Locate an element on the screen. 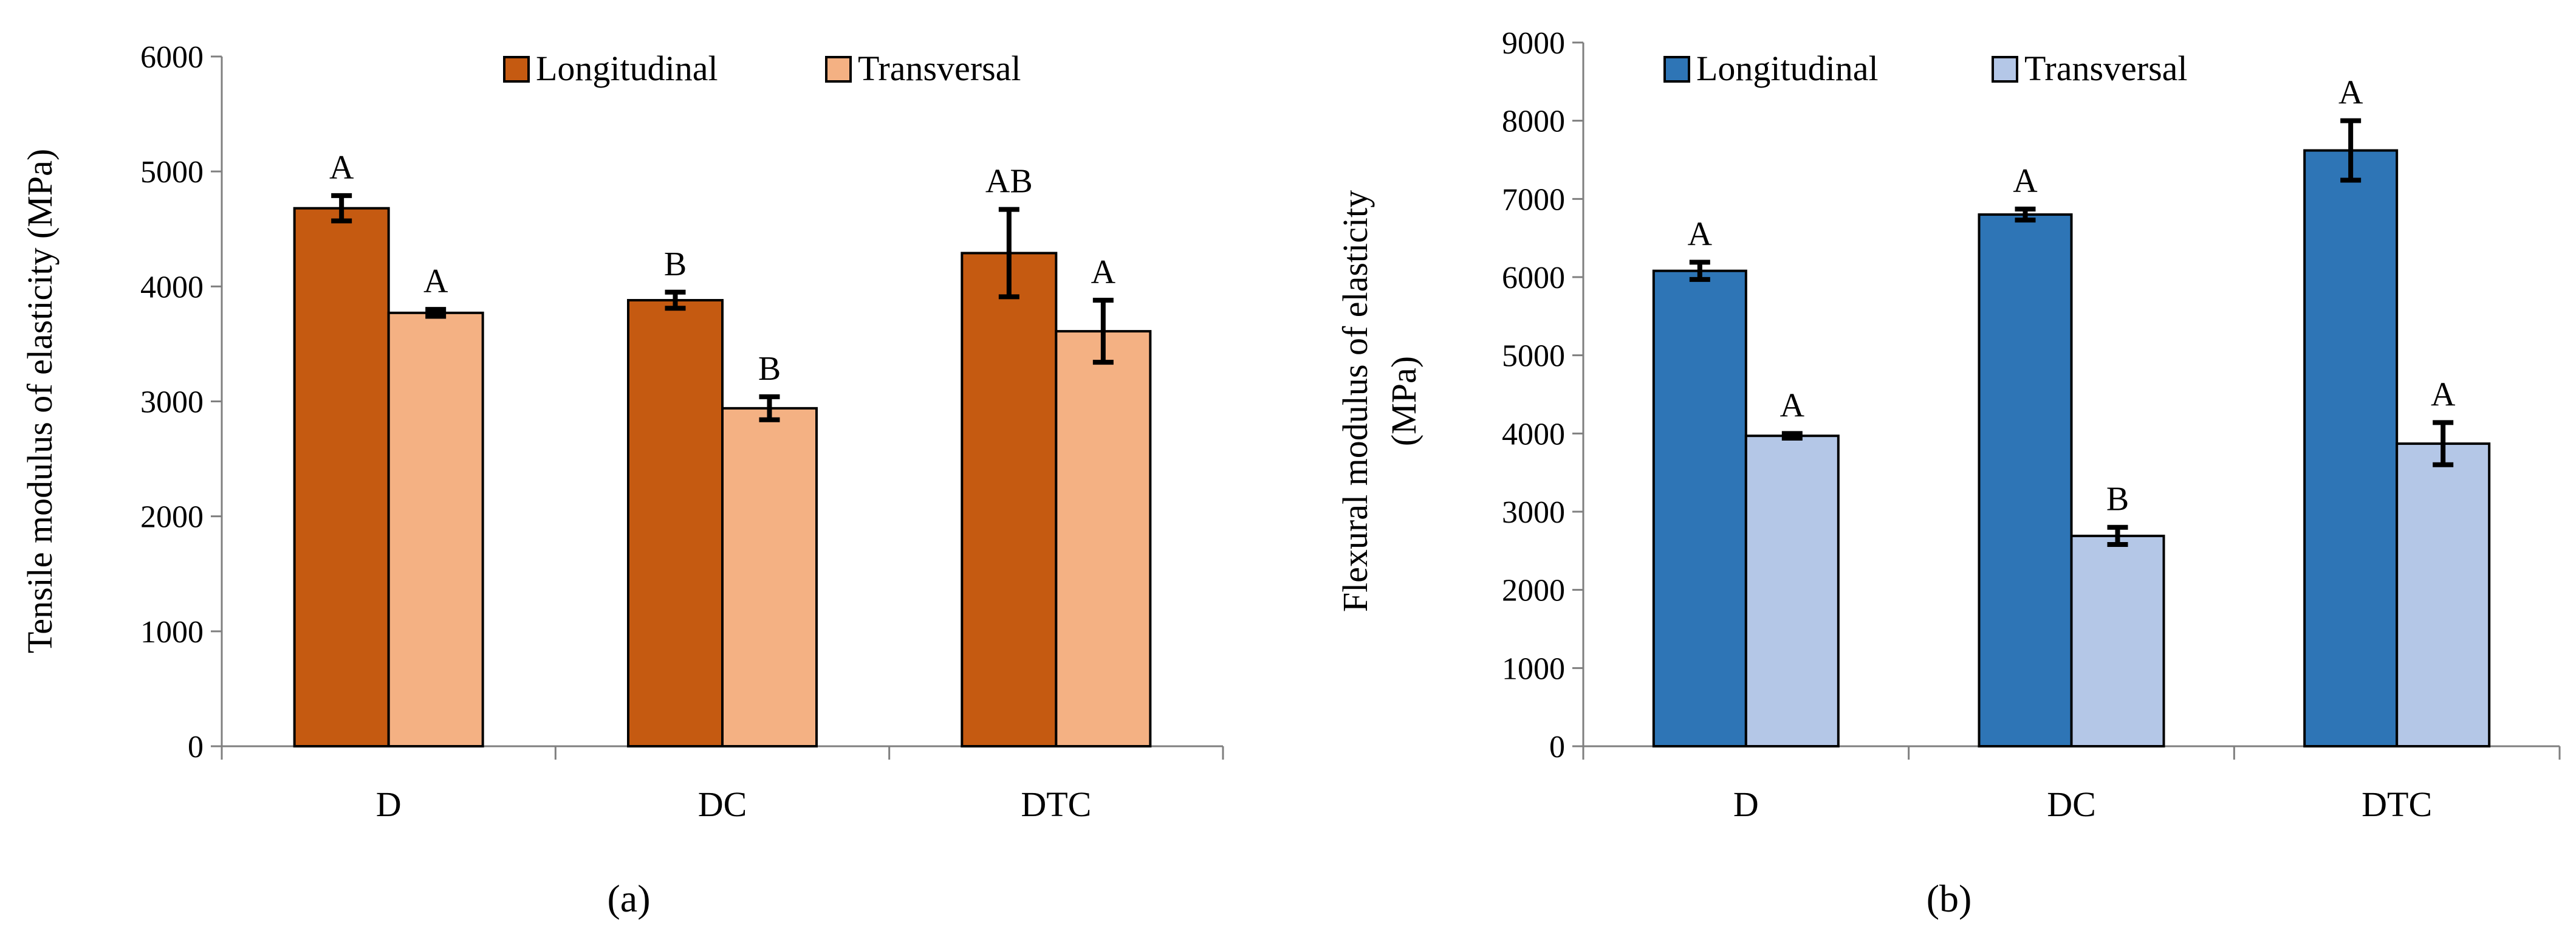  panel-label: (a) is located at coordinates (628, 898).